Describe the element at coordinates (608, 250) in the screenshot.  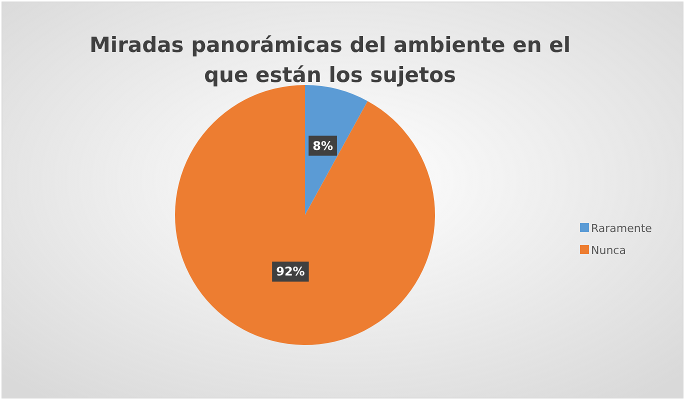
I see `legend-label: Nunca` at that location.